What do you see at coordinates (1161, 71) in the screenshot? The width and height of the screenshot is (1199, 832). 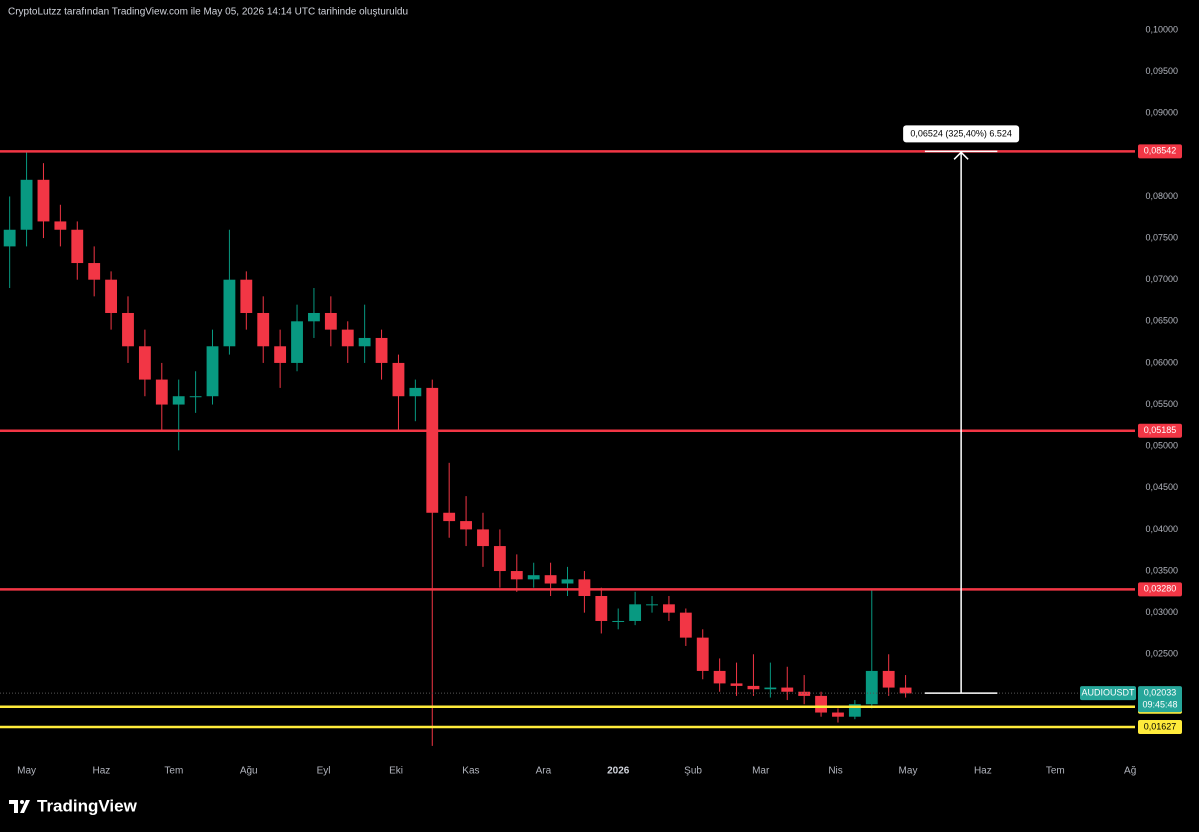 I see `y-tick-label: 0,09500` at bounding box center [1161, 71].